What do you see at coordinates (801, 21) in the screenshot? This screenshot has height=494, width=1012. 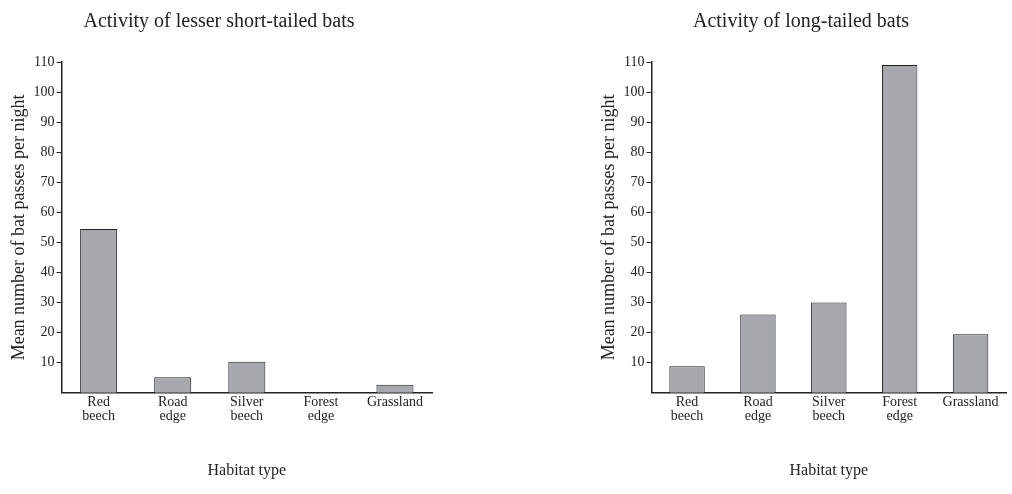 I see `chart-title: Activity of long-tailed bats` at bounding box center [801, 21].